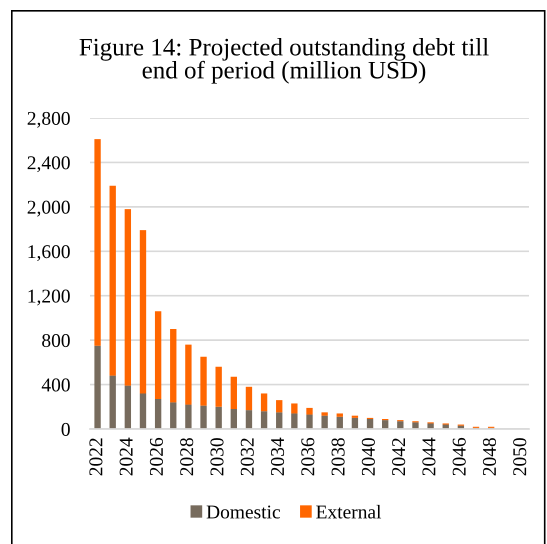 The width and height of the screenshot is (547, 544). I want to click on legend-label: External, so click(349, 511).